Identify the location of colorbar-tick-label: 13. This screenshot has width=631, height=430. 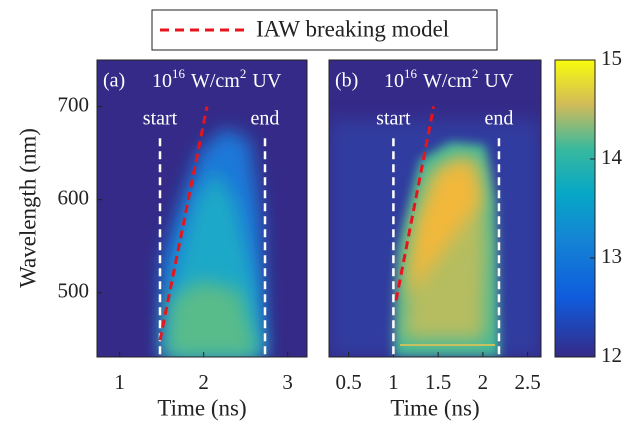
(611, 256).